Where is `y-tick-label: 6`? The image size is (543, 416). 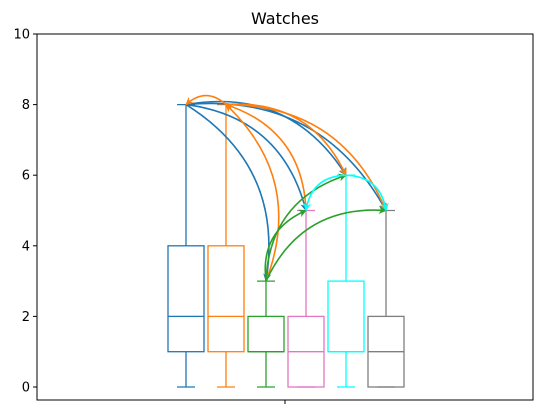 y-tick-label: 6 is located at coordinates (26, 176).